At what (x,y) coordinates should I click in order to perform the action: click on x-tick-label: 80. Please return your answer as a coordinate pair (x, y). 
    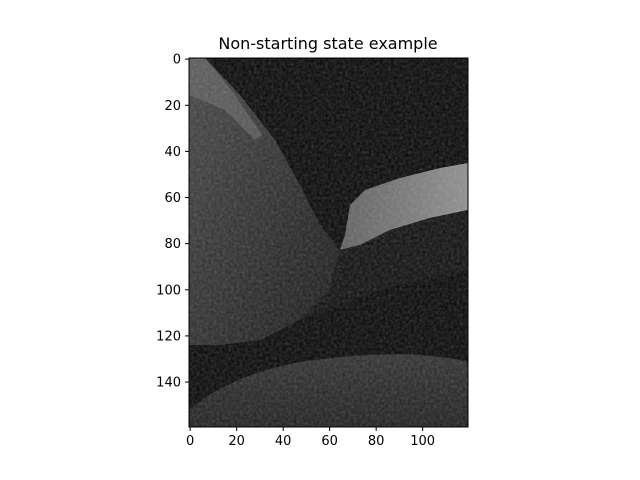
    Looking at the image, I should click on (376, 441).